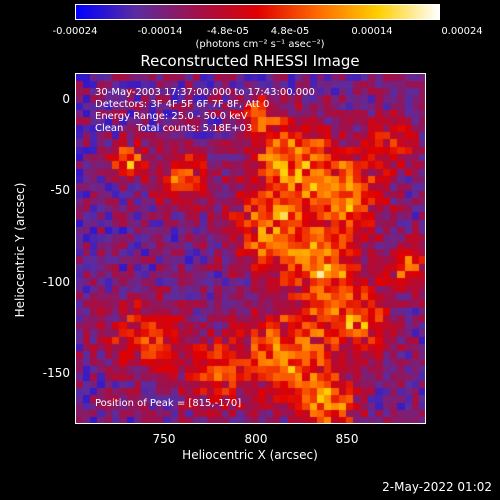 Image resolution: width=500 pixels, height=500 pixels. I want to click on colorbar-tick: 0.00024, so click(462, 31).